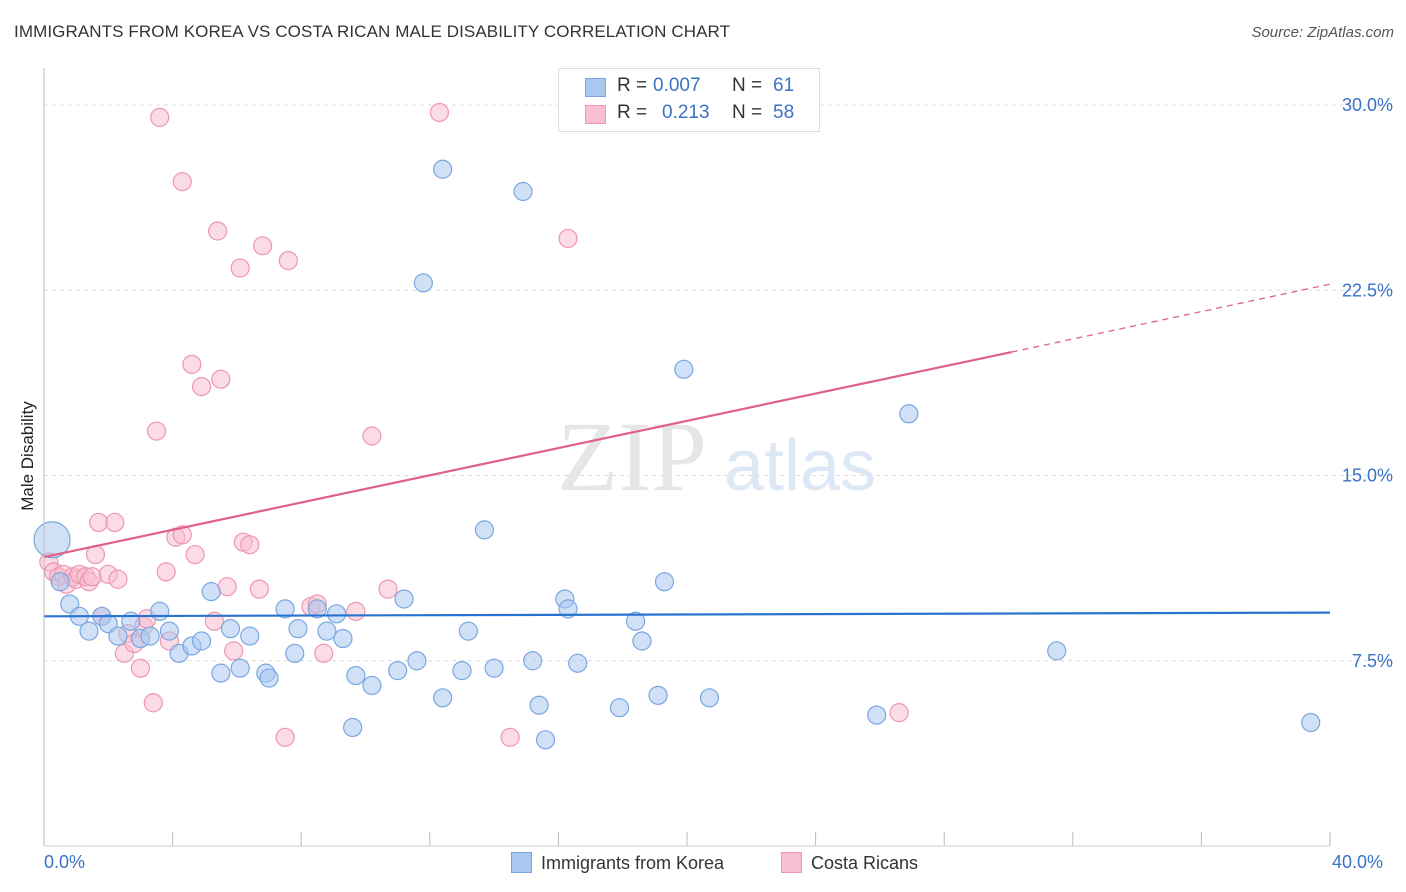 The width and height of the screenshot is (1406, 892). What do you see at coordinates (1322, 32) in the screenshot?
I see `source-label: Source: ZipAtlas.com` at bounding box center [1322, 32].